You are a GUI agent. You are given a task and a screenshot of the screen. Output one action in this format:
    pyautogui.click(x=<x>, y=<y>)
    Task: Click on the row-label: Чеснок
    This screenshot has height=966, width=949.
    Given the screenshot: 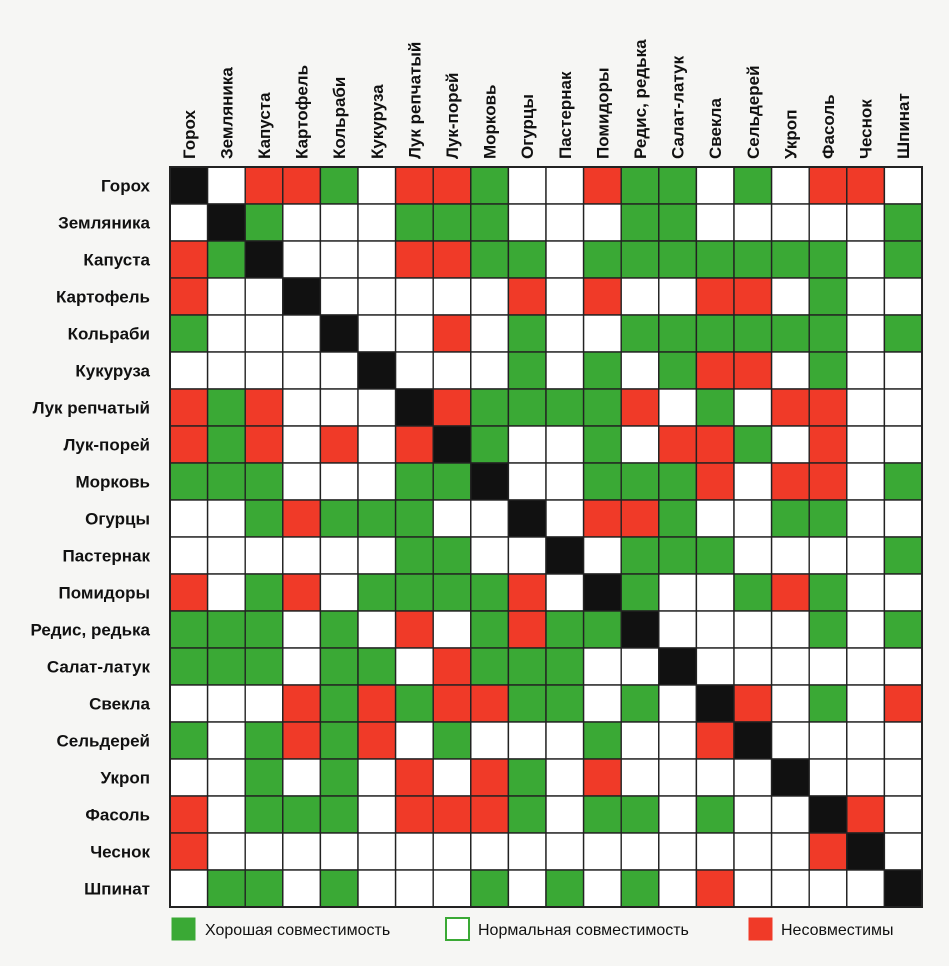 What is the action you would take?
    pyautogui.click(x=120, y=852)
    